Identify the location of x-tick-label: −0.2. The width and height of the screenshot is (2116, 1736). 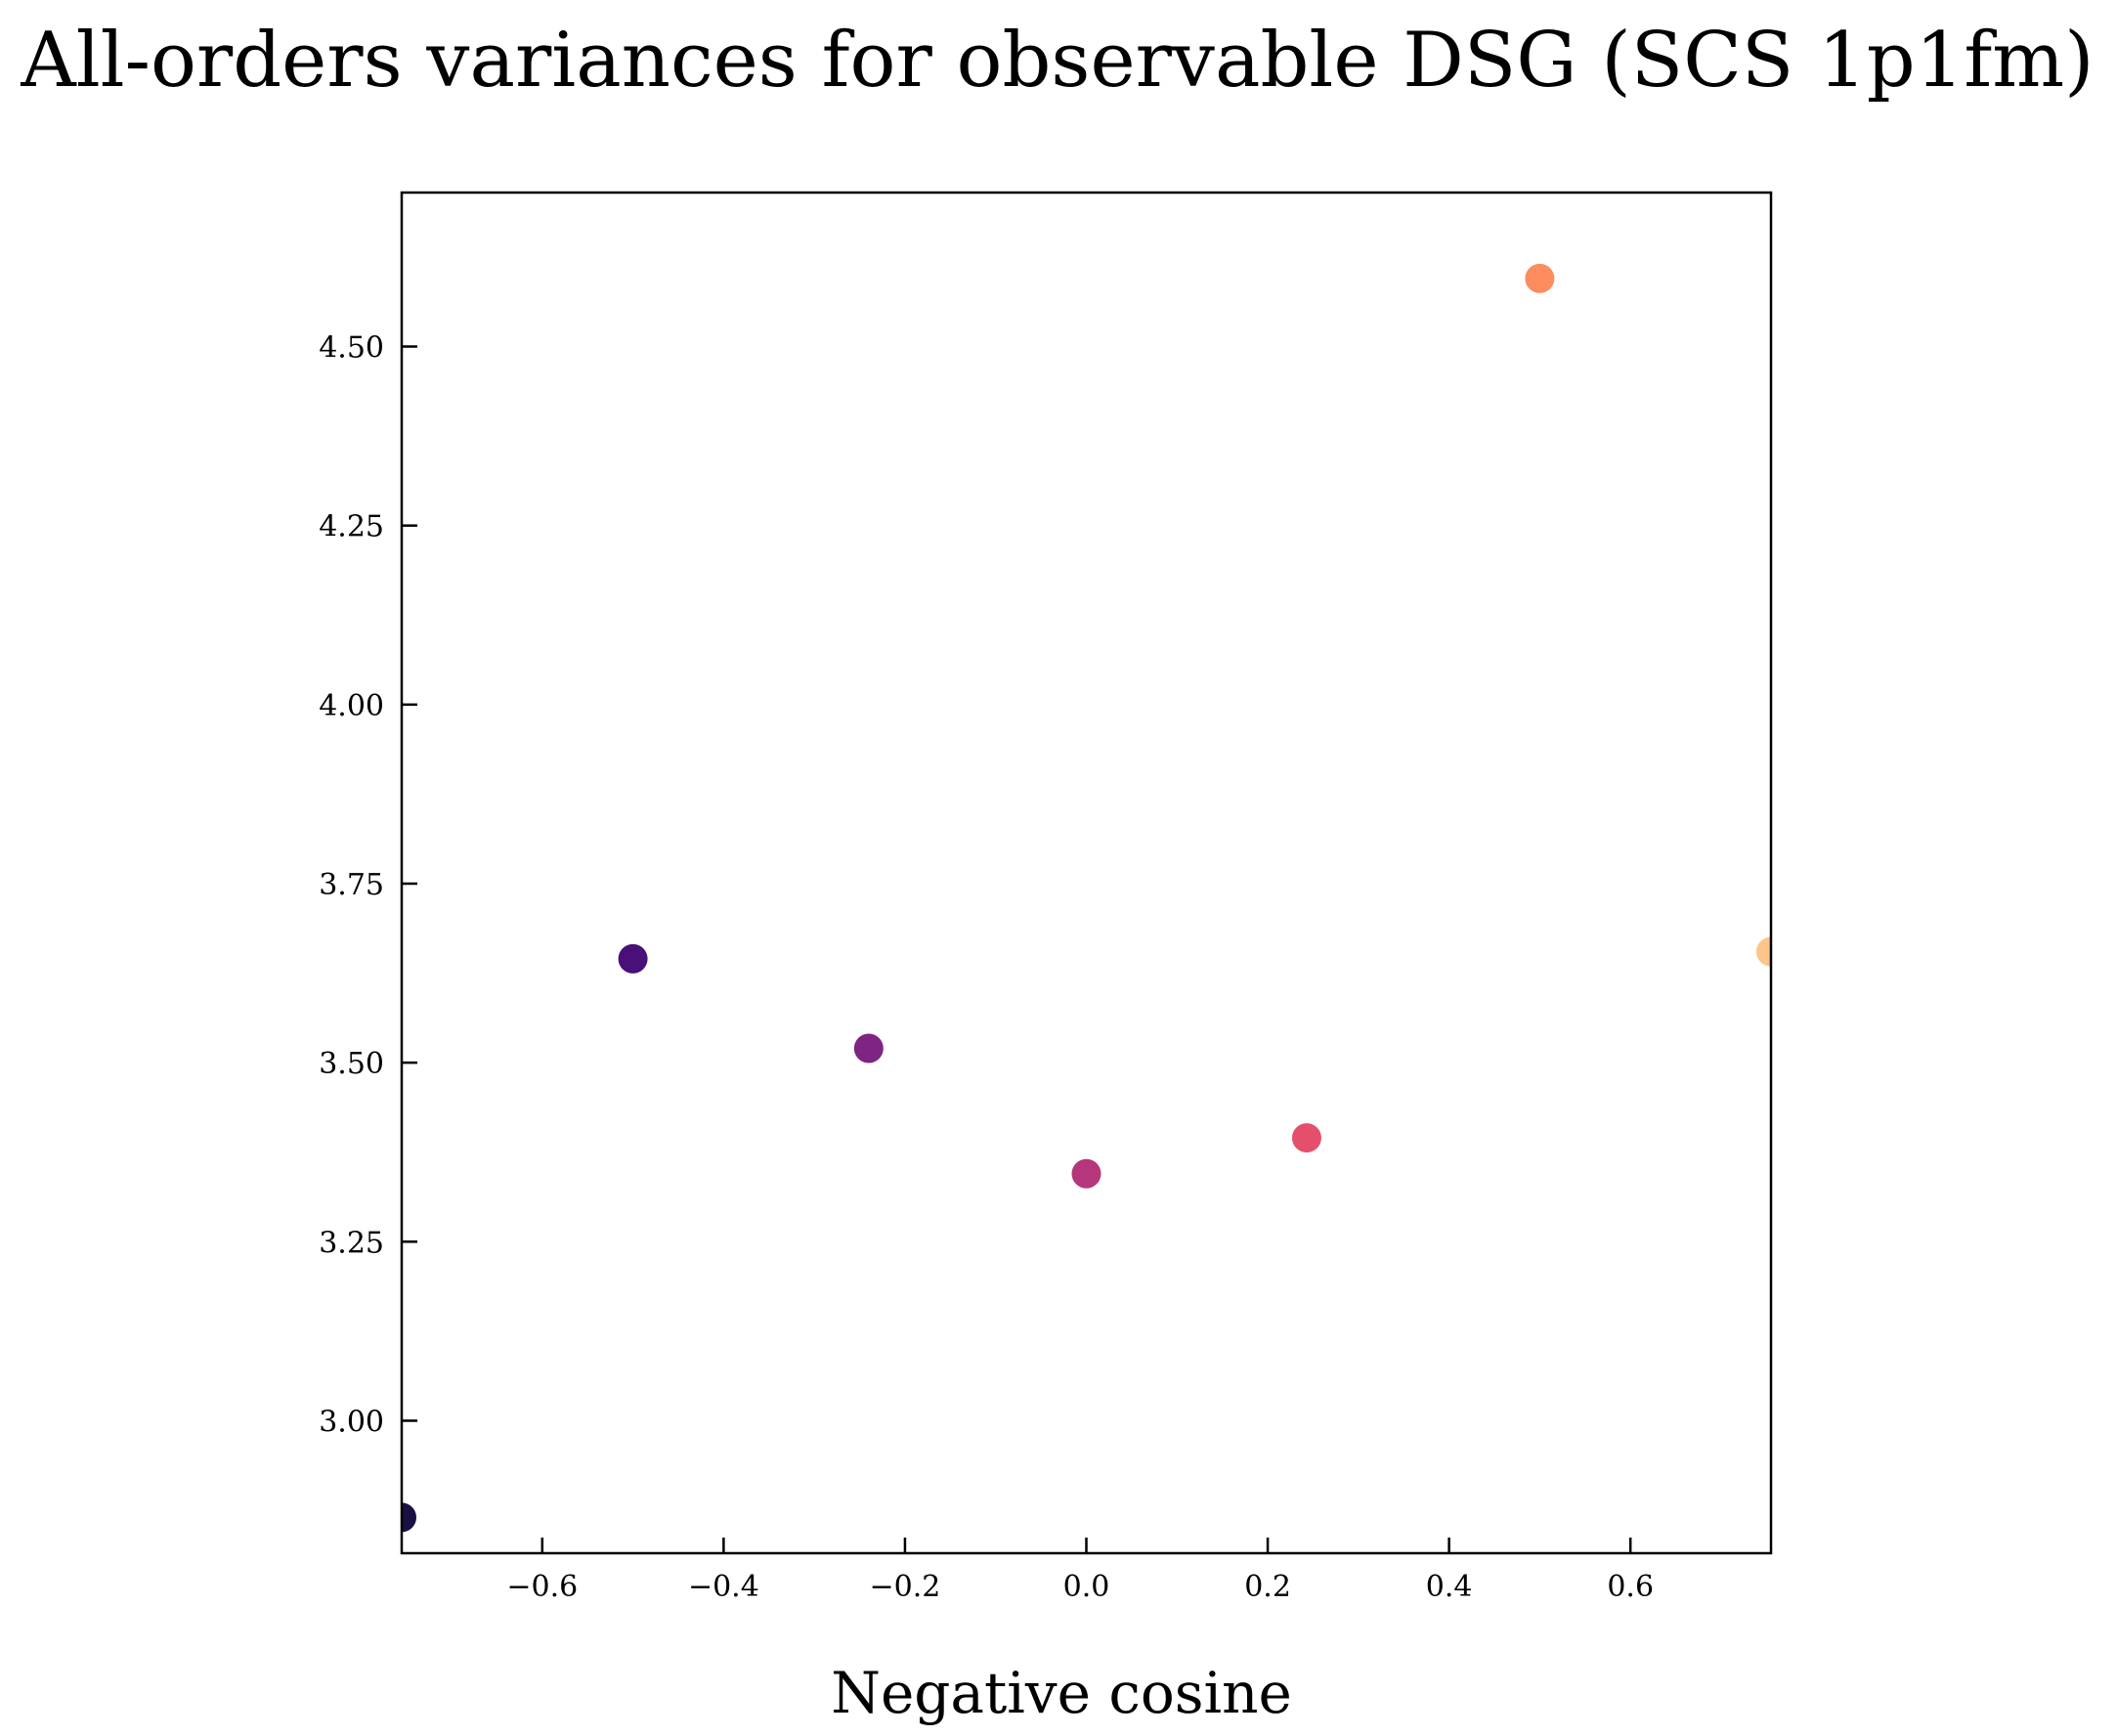
(905, 1587).